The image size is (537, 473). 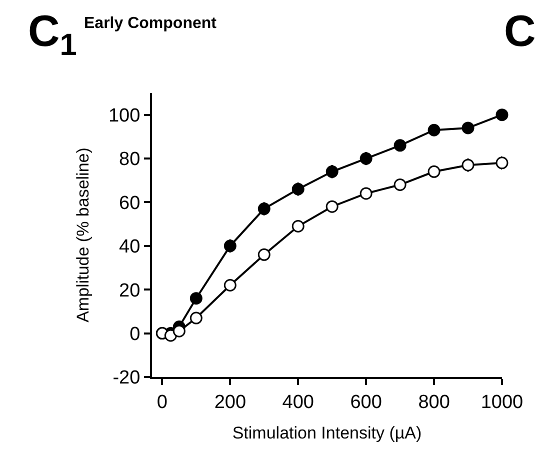 I want to click on chart-subtitle: Early Component, so click(x=151, y=23).